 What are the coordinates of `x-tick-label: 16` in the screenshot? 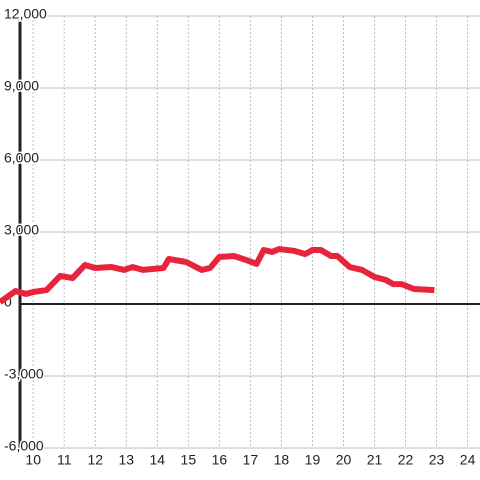 It's located at (220, 460).